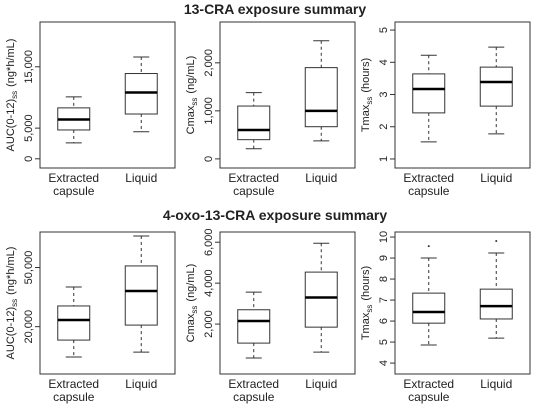  Describe the element at coordinates (384, 94) in the screenshot. I see `y-tick-label: 3` at that location.